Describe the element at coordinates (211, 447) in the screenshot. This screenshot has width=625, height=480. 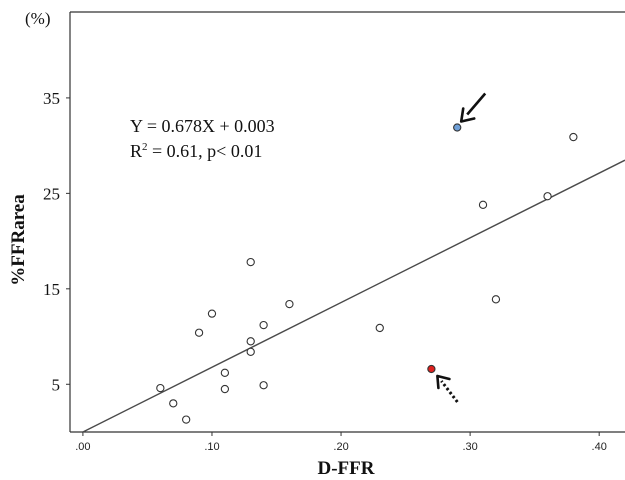
I see `x-tick-label: .10` at that location.